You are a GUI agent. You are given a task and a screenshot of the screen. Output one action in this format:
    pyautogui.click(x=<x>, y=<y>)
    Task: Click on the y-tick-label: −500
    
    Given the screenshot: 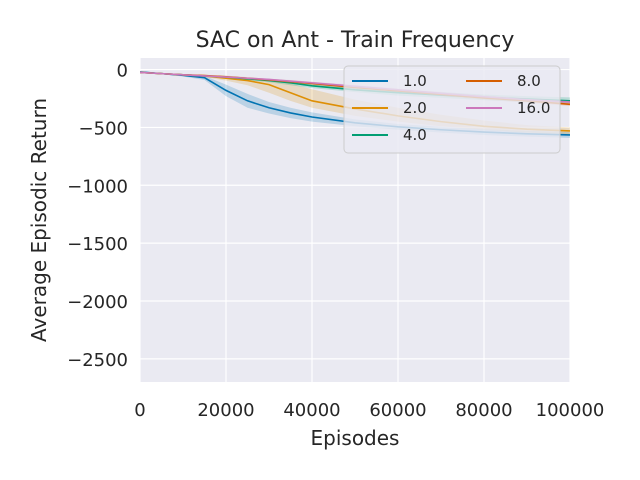 What is the action you would take?
    pyautogui.click(x=103, y=128)
    